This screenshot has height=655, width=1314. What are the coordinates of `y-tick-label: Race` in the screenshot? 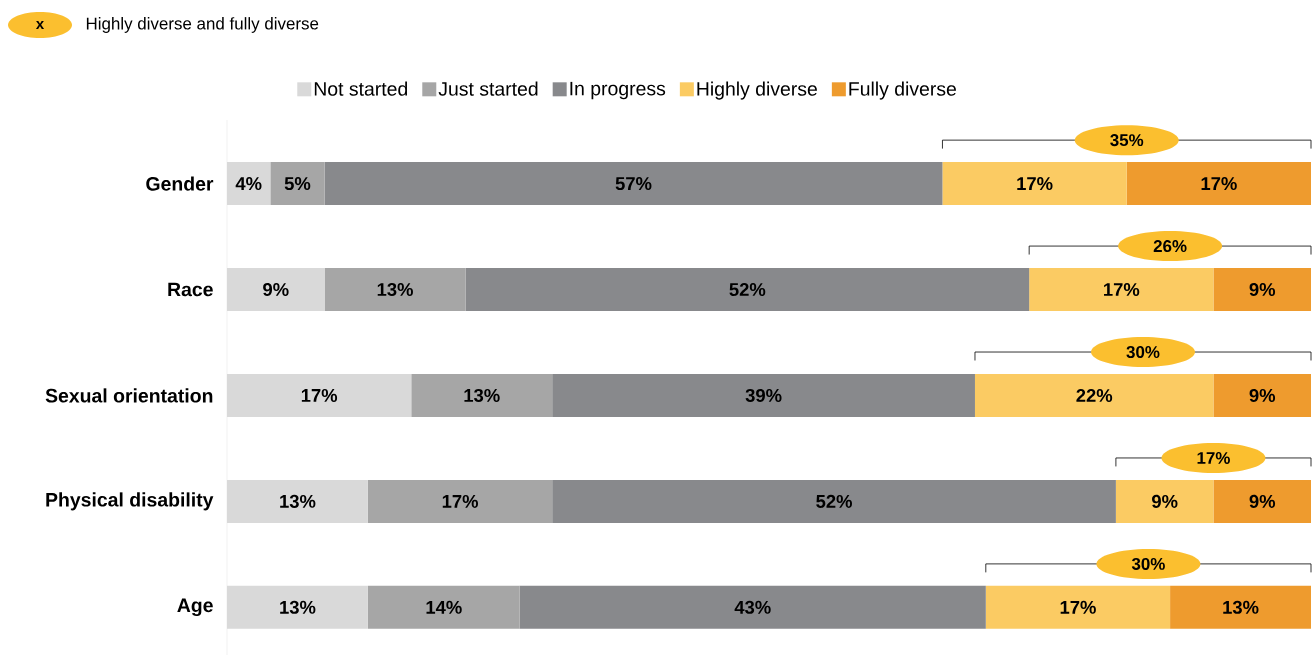 It's located at (190, 289).